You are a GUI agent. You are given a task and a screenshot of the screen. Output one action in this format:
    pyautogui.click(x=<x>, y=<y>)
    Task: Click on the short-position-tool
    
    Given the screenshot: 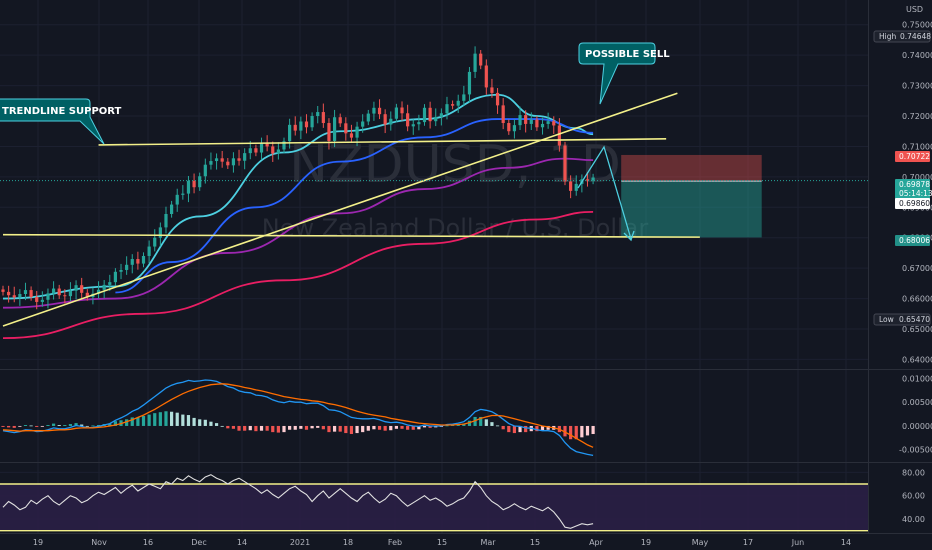 What is the action you would take?
    pyautogui.click(x=691, y=196)
    